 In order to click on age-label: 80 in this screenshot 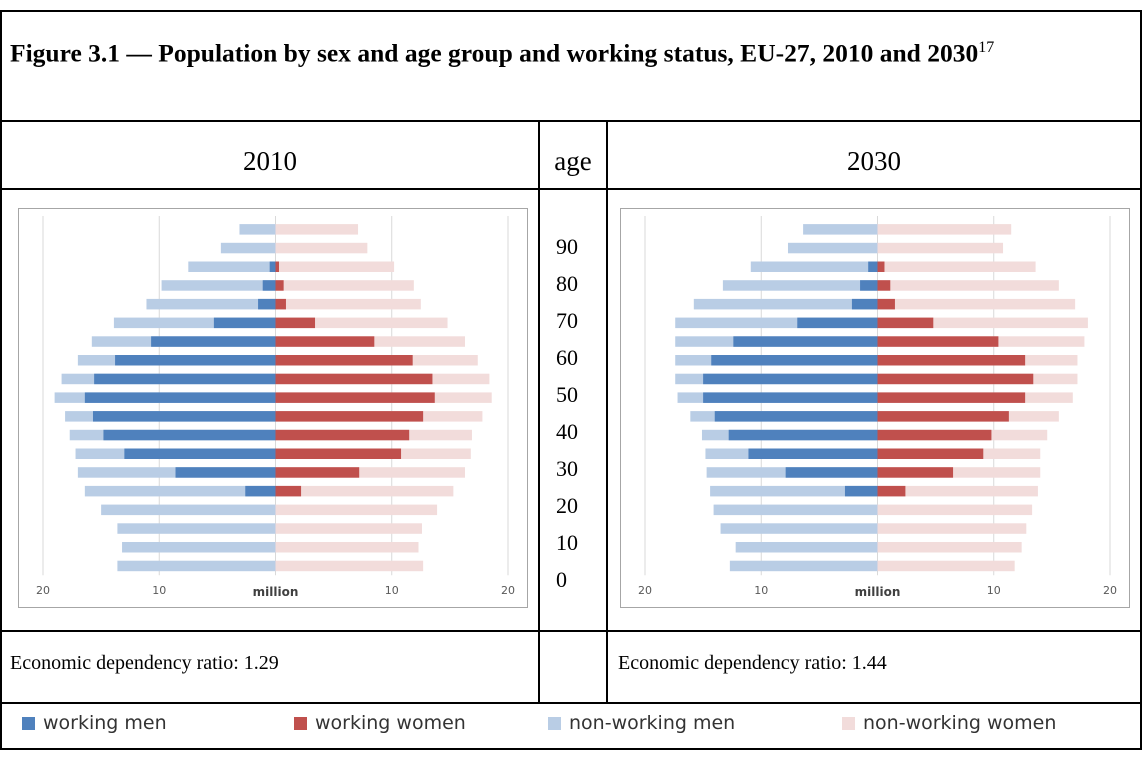, I will do `click(567, 283)`.